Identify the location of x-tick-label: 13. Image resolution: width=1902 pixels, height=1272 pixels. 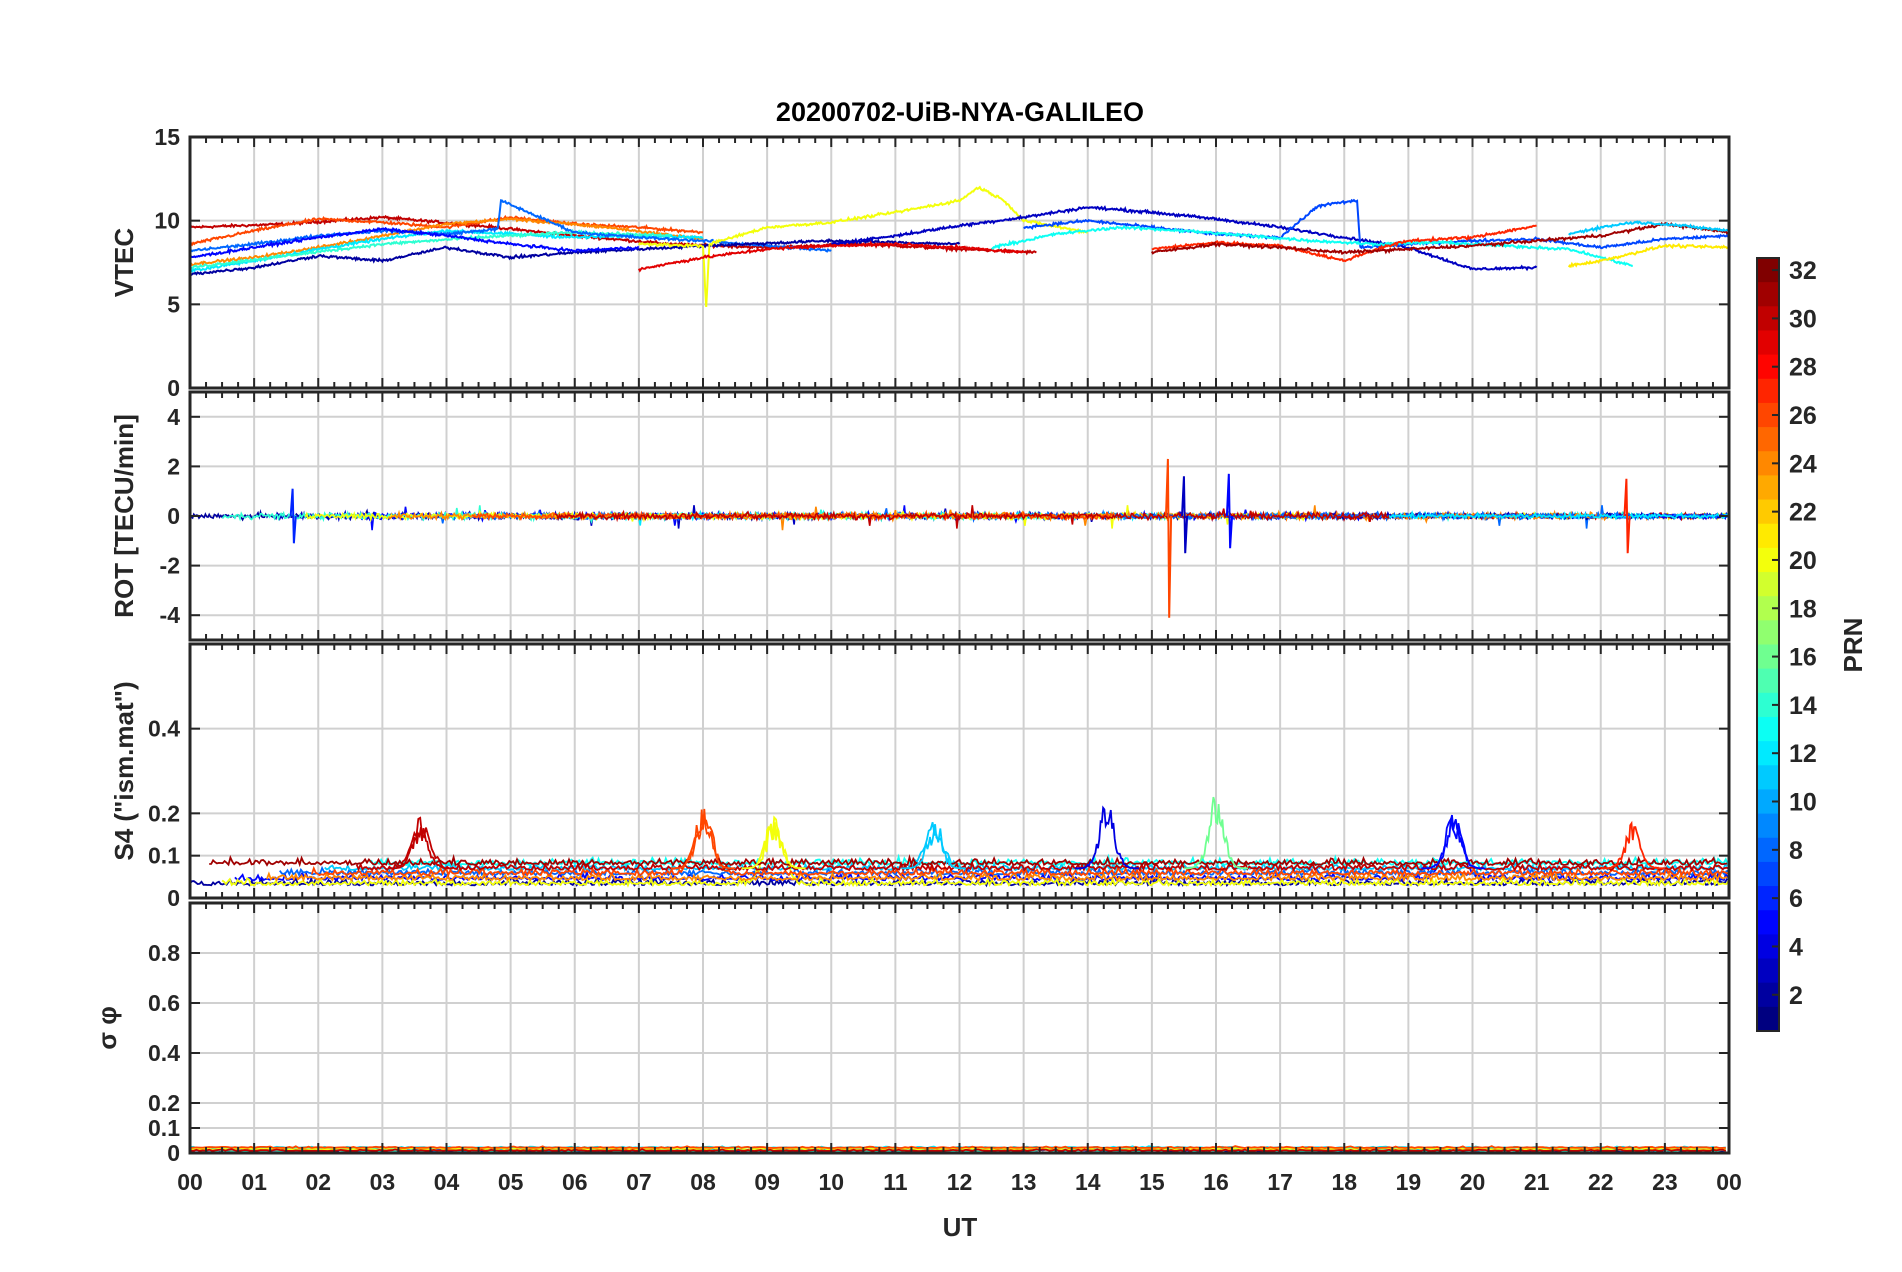
(1024, 1182).